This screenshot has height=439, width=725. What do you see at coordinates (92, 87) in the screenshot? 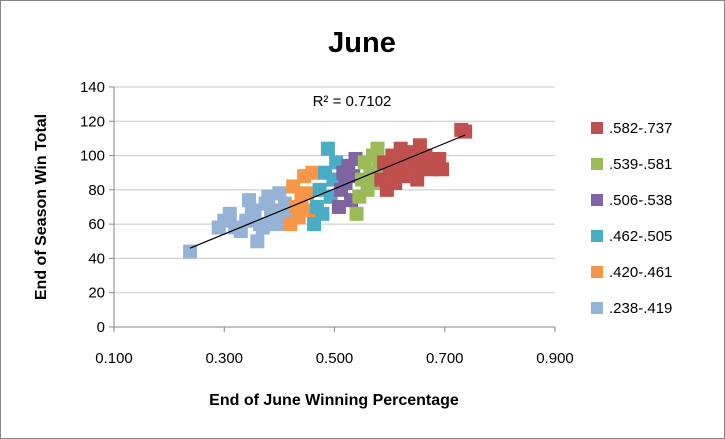
I see `y-tick-label: 140` at bounding box center [92, 87].